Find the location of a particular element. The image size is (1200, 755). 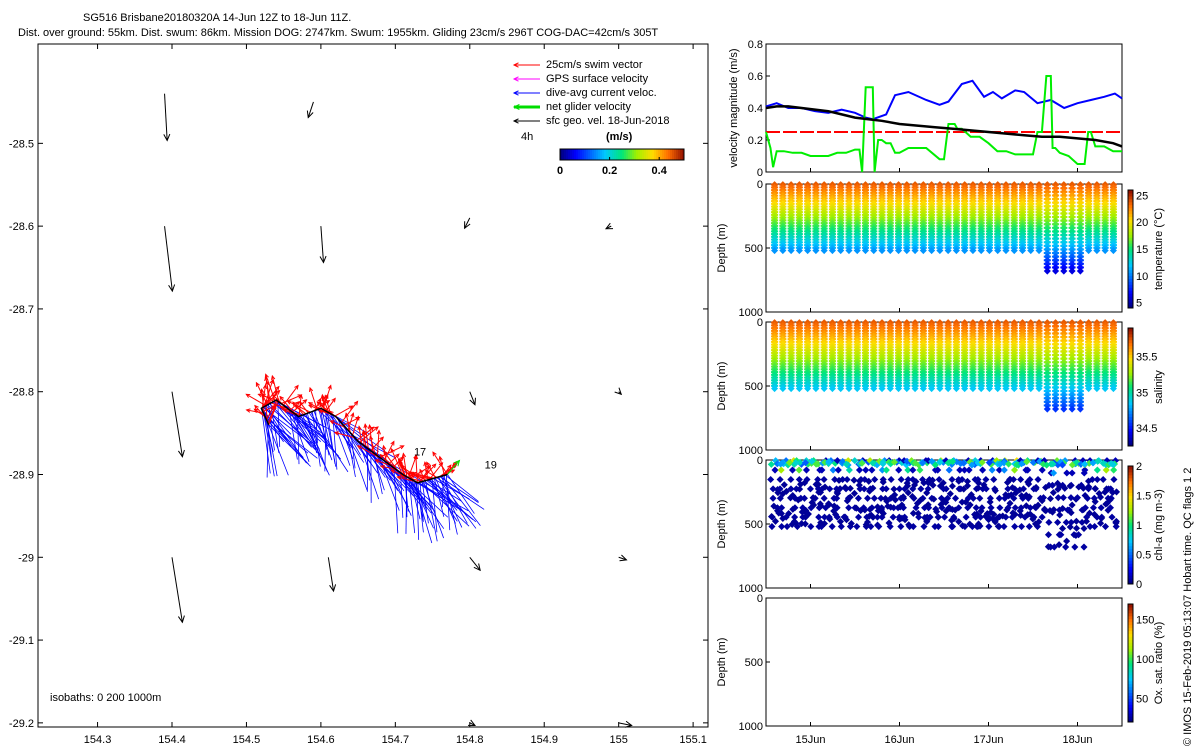

colorbar-tick-label: 0.4 is located at coordinates (660, 171).